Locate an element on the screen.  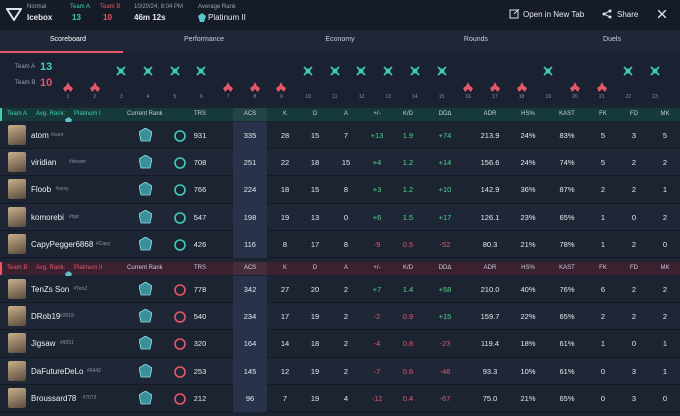
open-icon is located at coordinates (514, 14).